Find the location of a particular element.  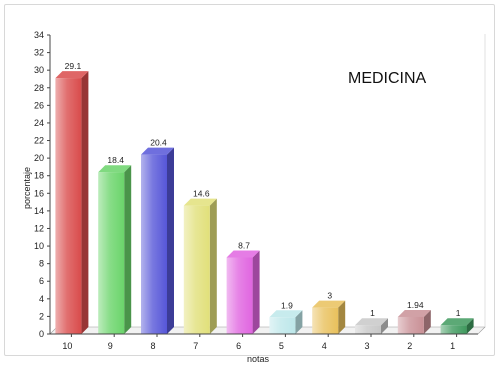

y-tick-label: 4 is located at coordinates (41, 299).